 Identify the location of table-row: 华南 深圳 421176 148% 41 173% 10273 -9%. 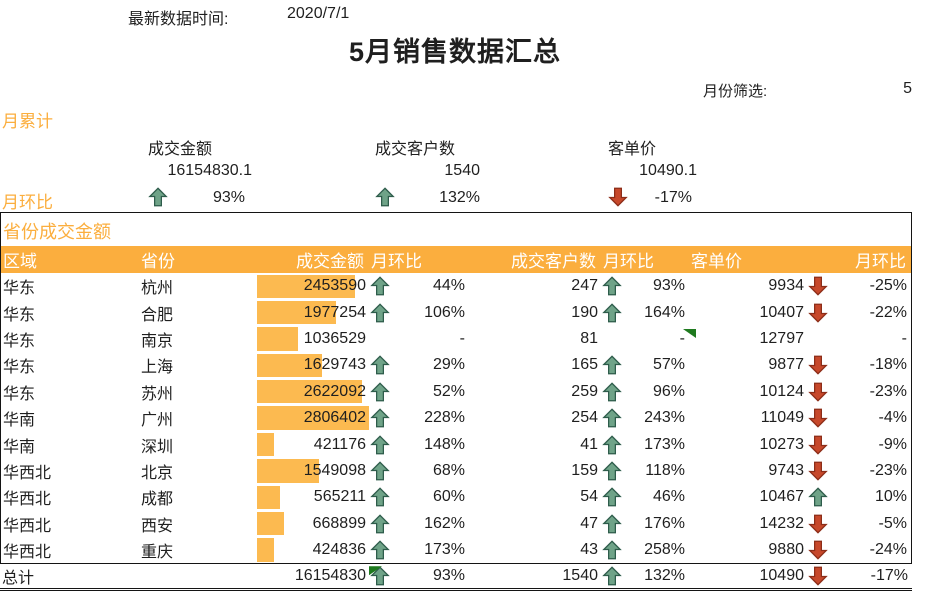
(456, 444).